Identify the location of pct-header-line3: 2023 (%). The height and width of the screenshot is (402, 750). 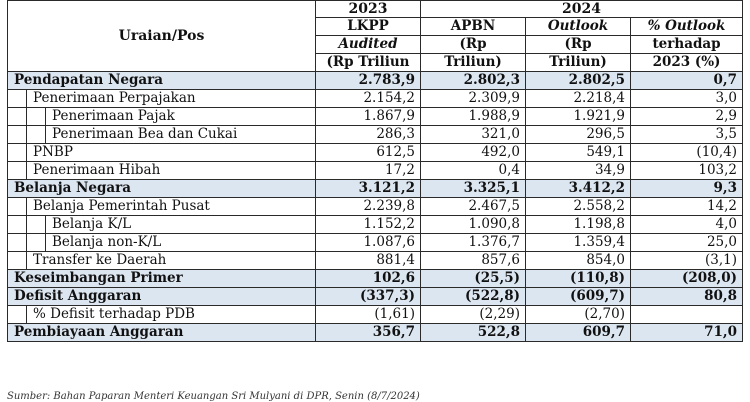
(686, 62).